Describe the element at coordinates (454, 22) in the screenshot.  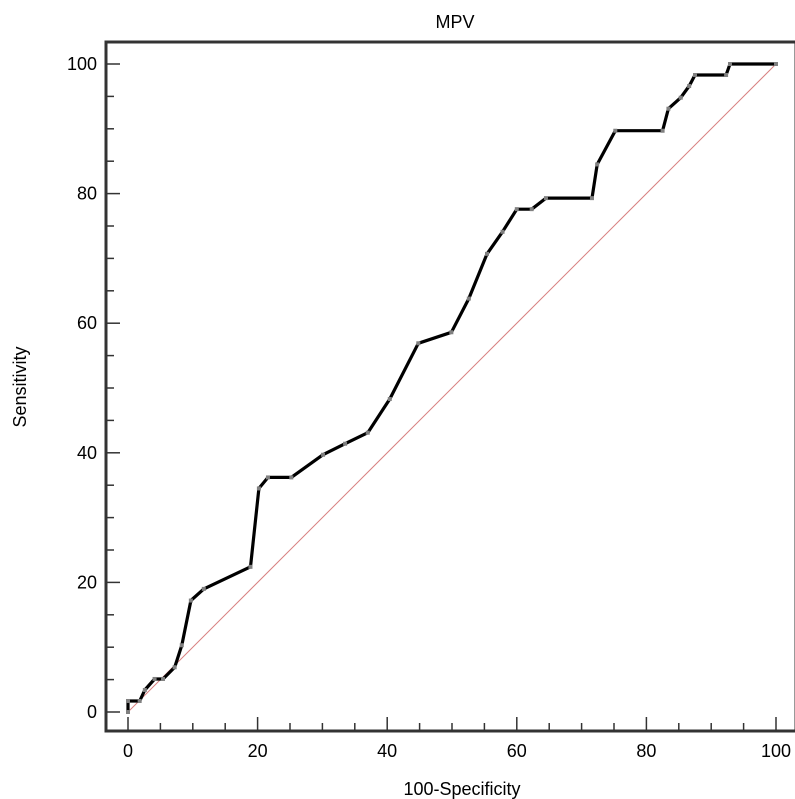
I see `chart-title: MPV` at that location.